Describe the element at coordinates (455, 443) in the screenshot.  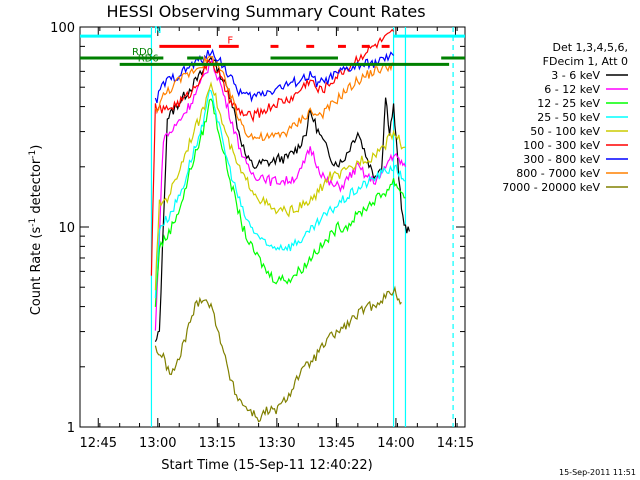
I see `x-tick-label: 14:15` at that location.